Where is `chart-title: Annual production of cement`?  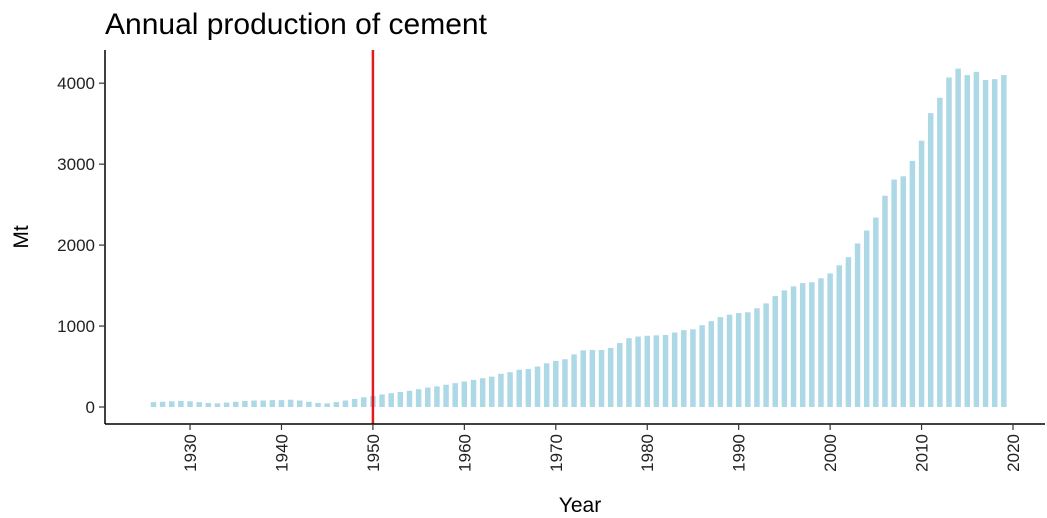 chart-title: Annual production of cement is located at coordinates (296, 24).